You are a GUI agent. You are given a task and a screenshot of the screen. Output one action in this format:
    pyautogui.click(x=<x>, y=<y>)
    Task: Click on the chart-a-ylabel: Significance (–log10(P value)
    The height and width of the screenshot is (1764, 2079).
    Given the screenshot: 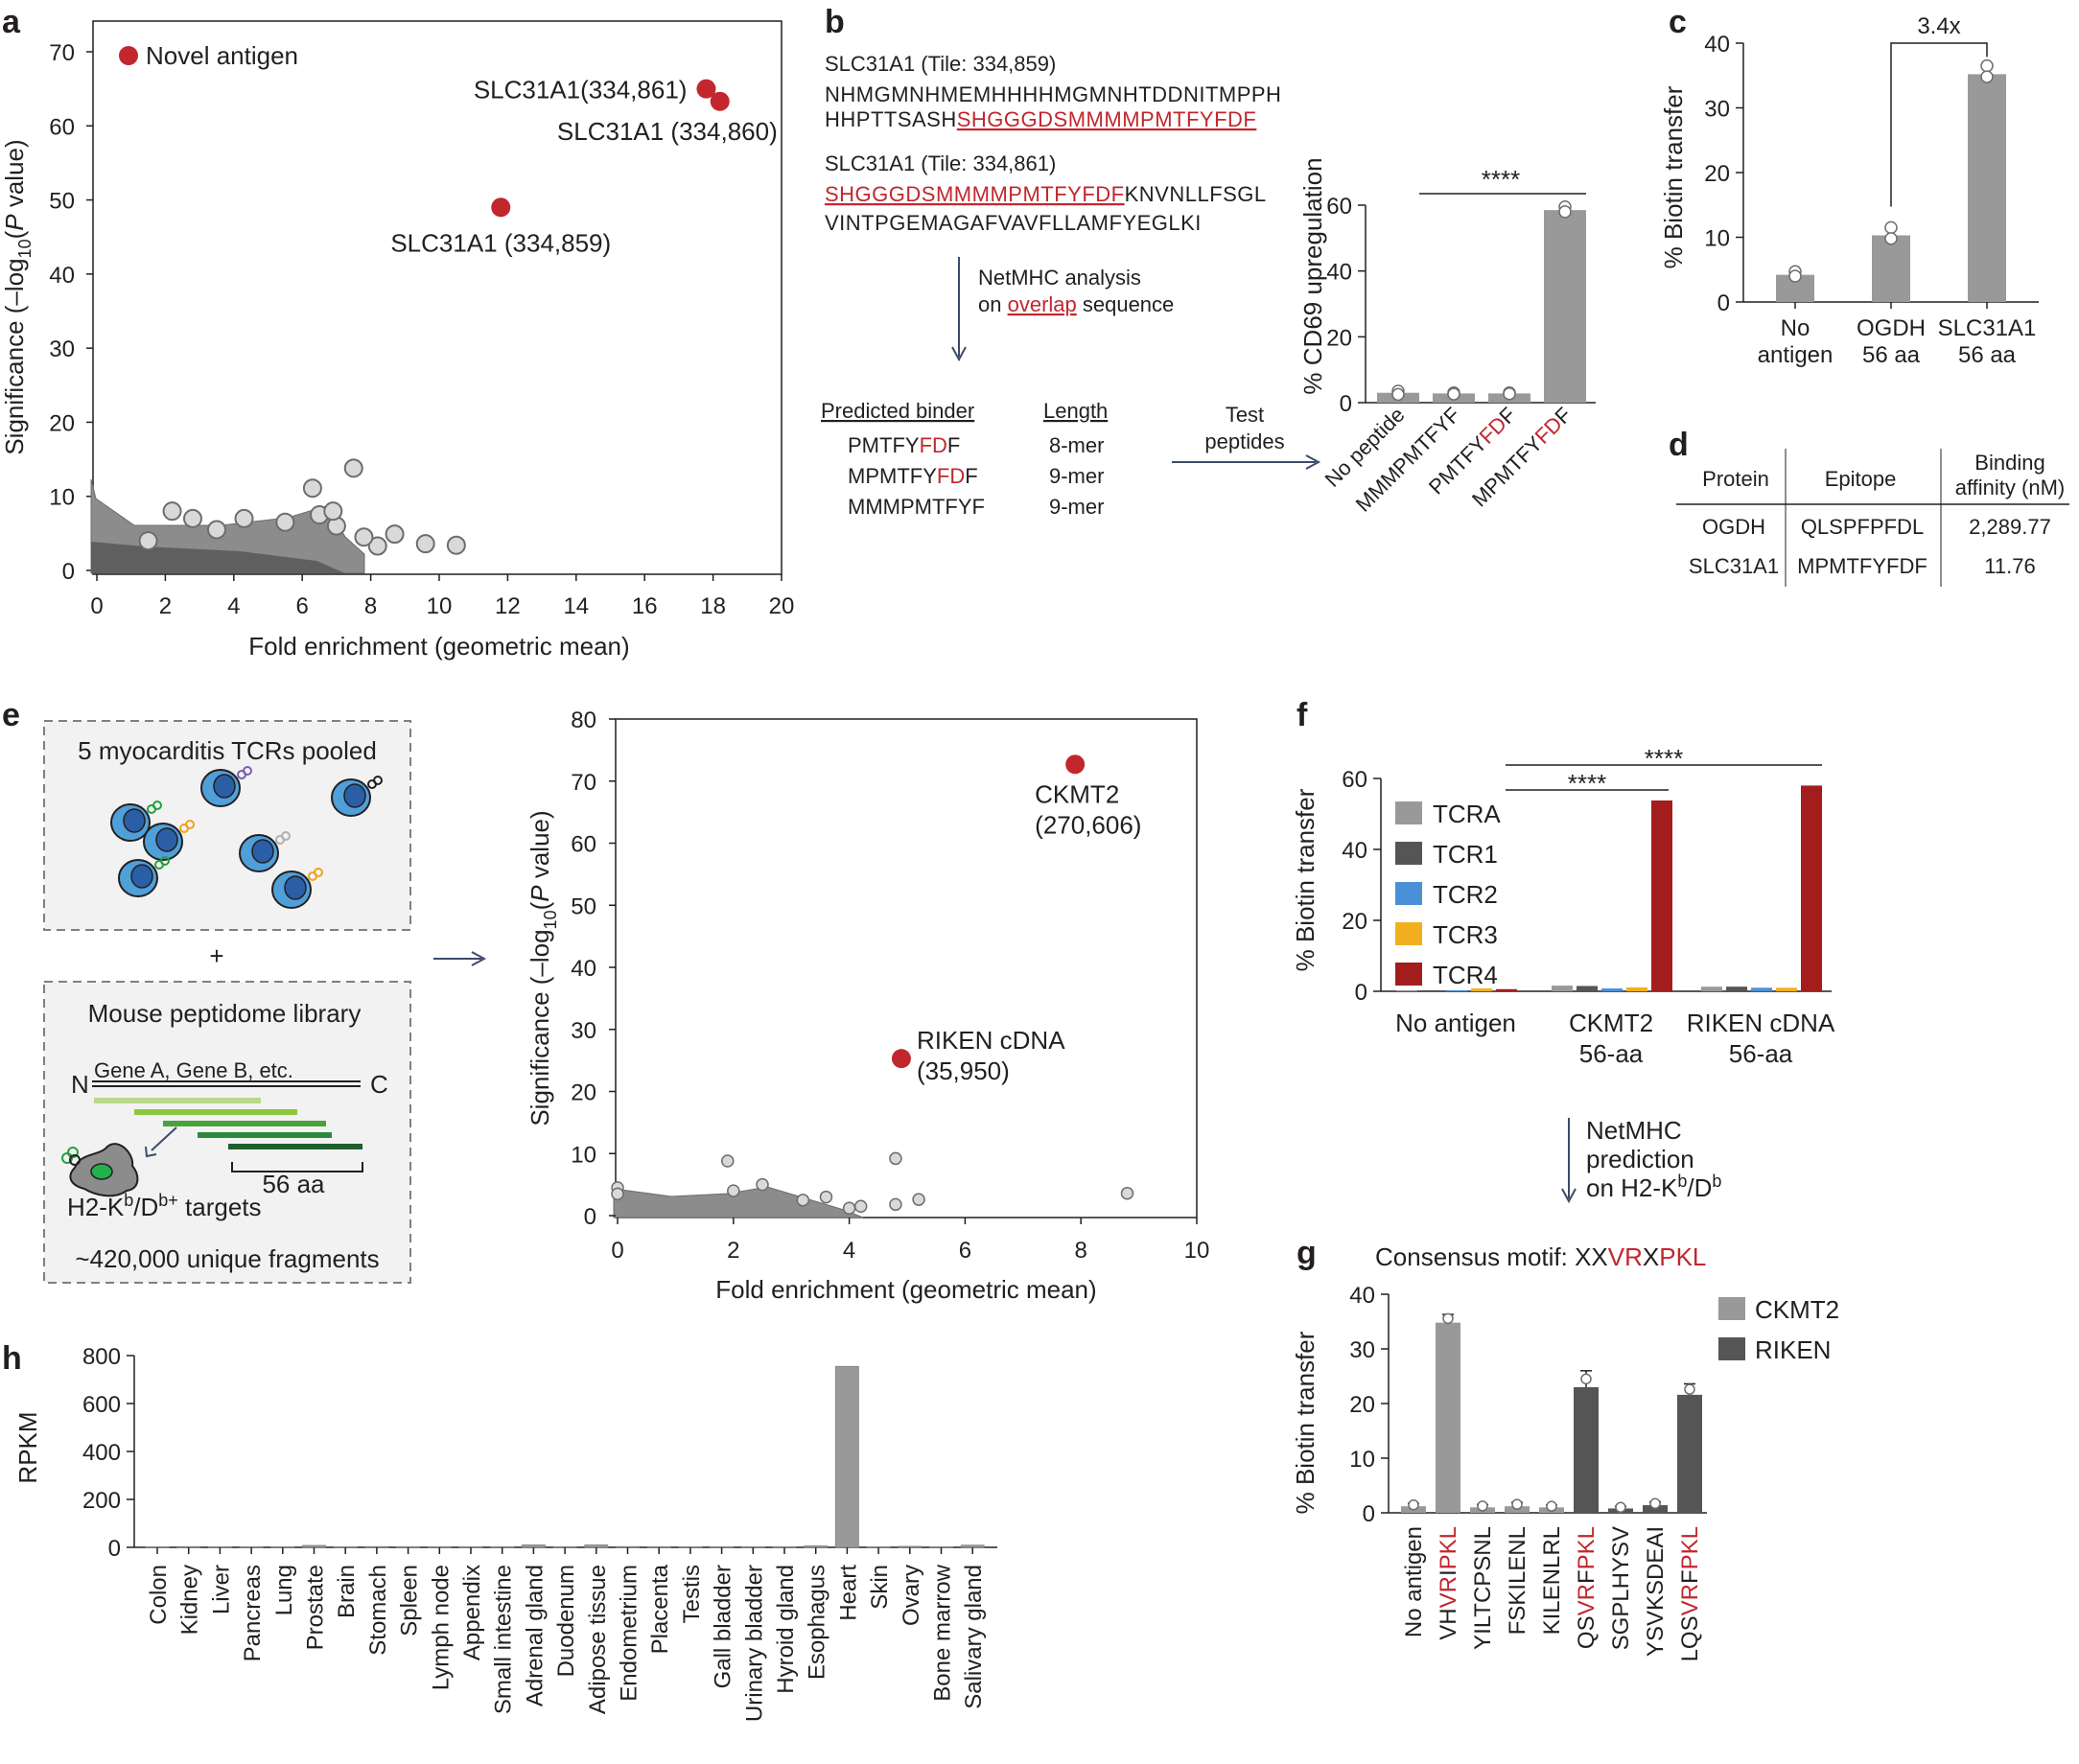 What is the action you would take?
    pyautogui.click(x=17, y=296)
    